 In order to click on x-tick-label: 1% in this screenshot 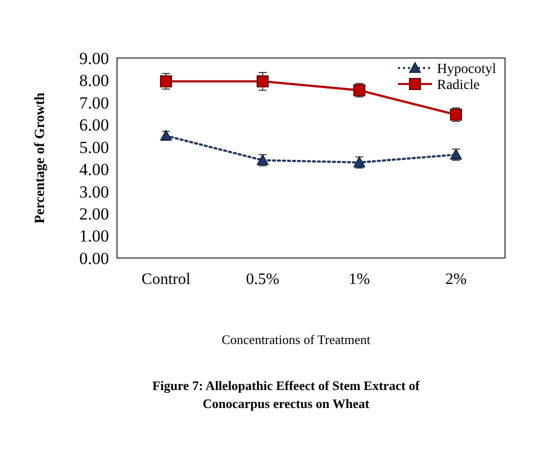, I will do `click(359, 279)`.